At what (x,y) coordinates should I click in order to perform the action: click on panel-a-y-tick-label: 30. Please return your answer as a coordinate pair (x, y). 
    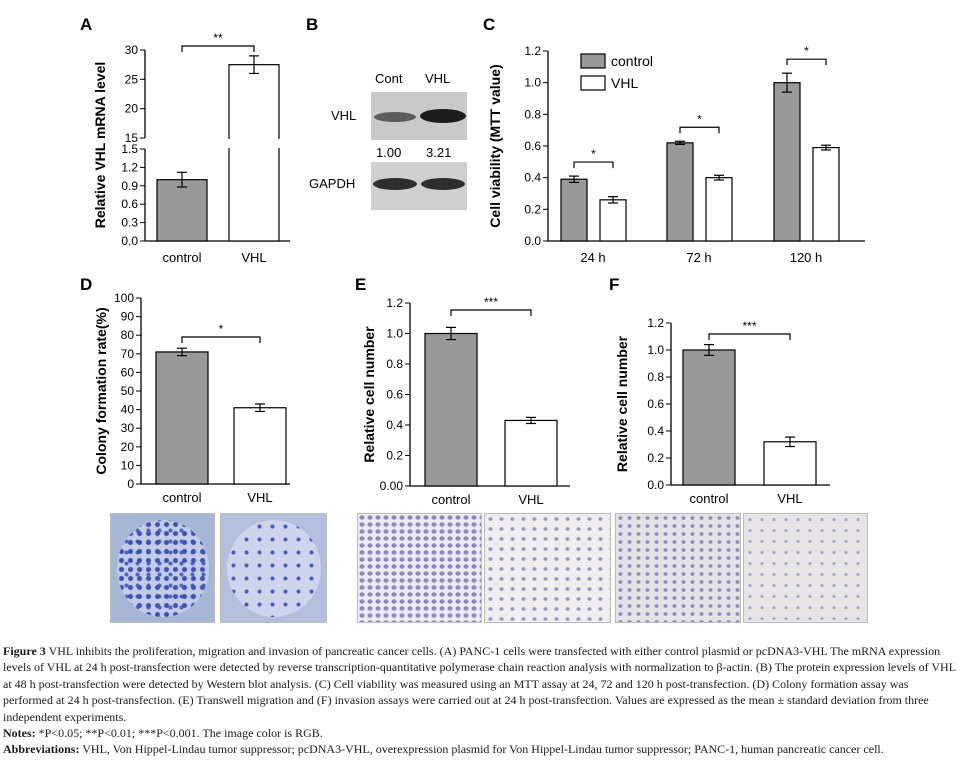
    Looking at the image, I should click on (132, 50).